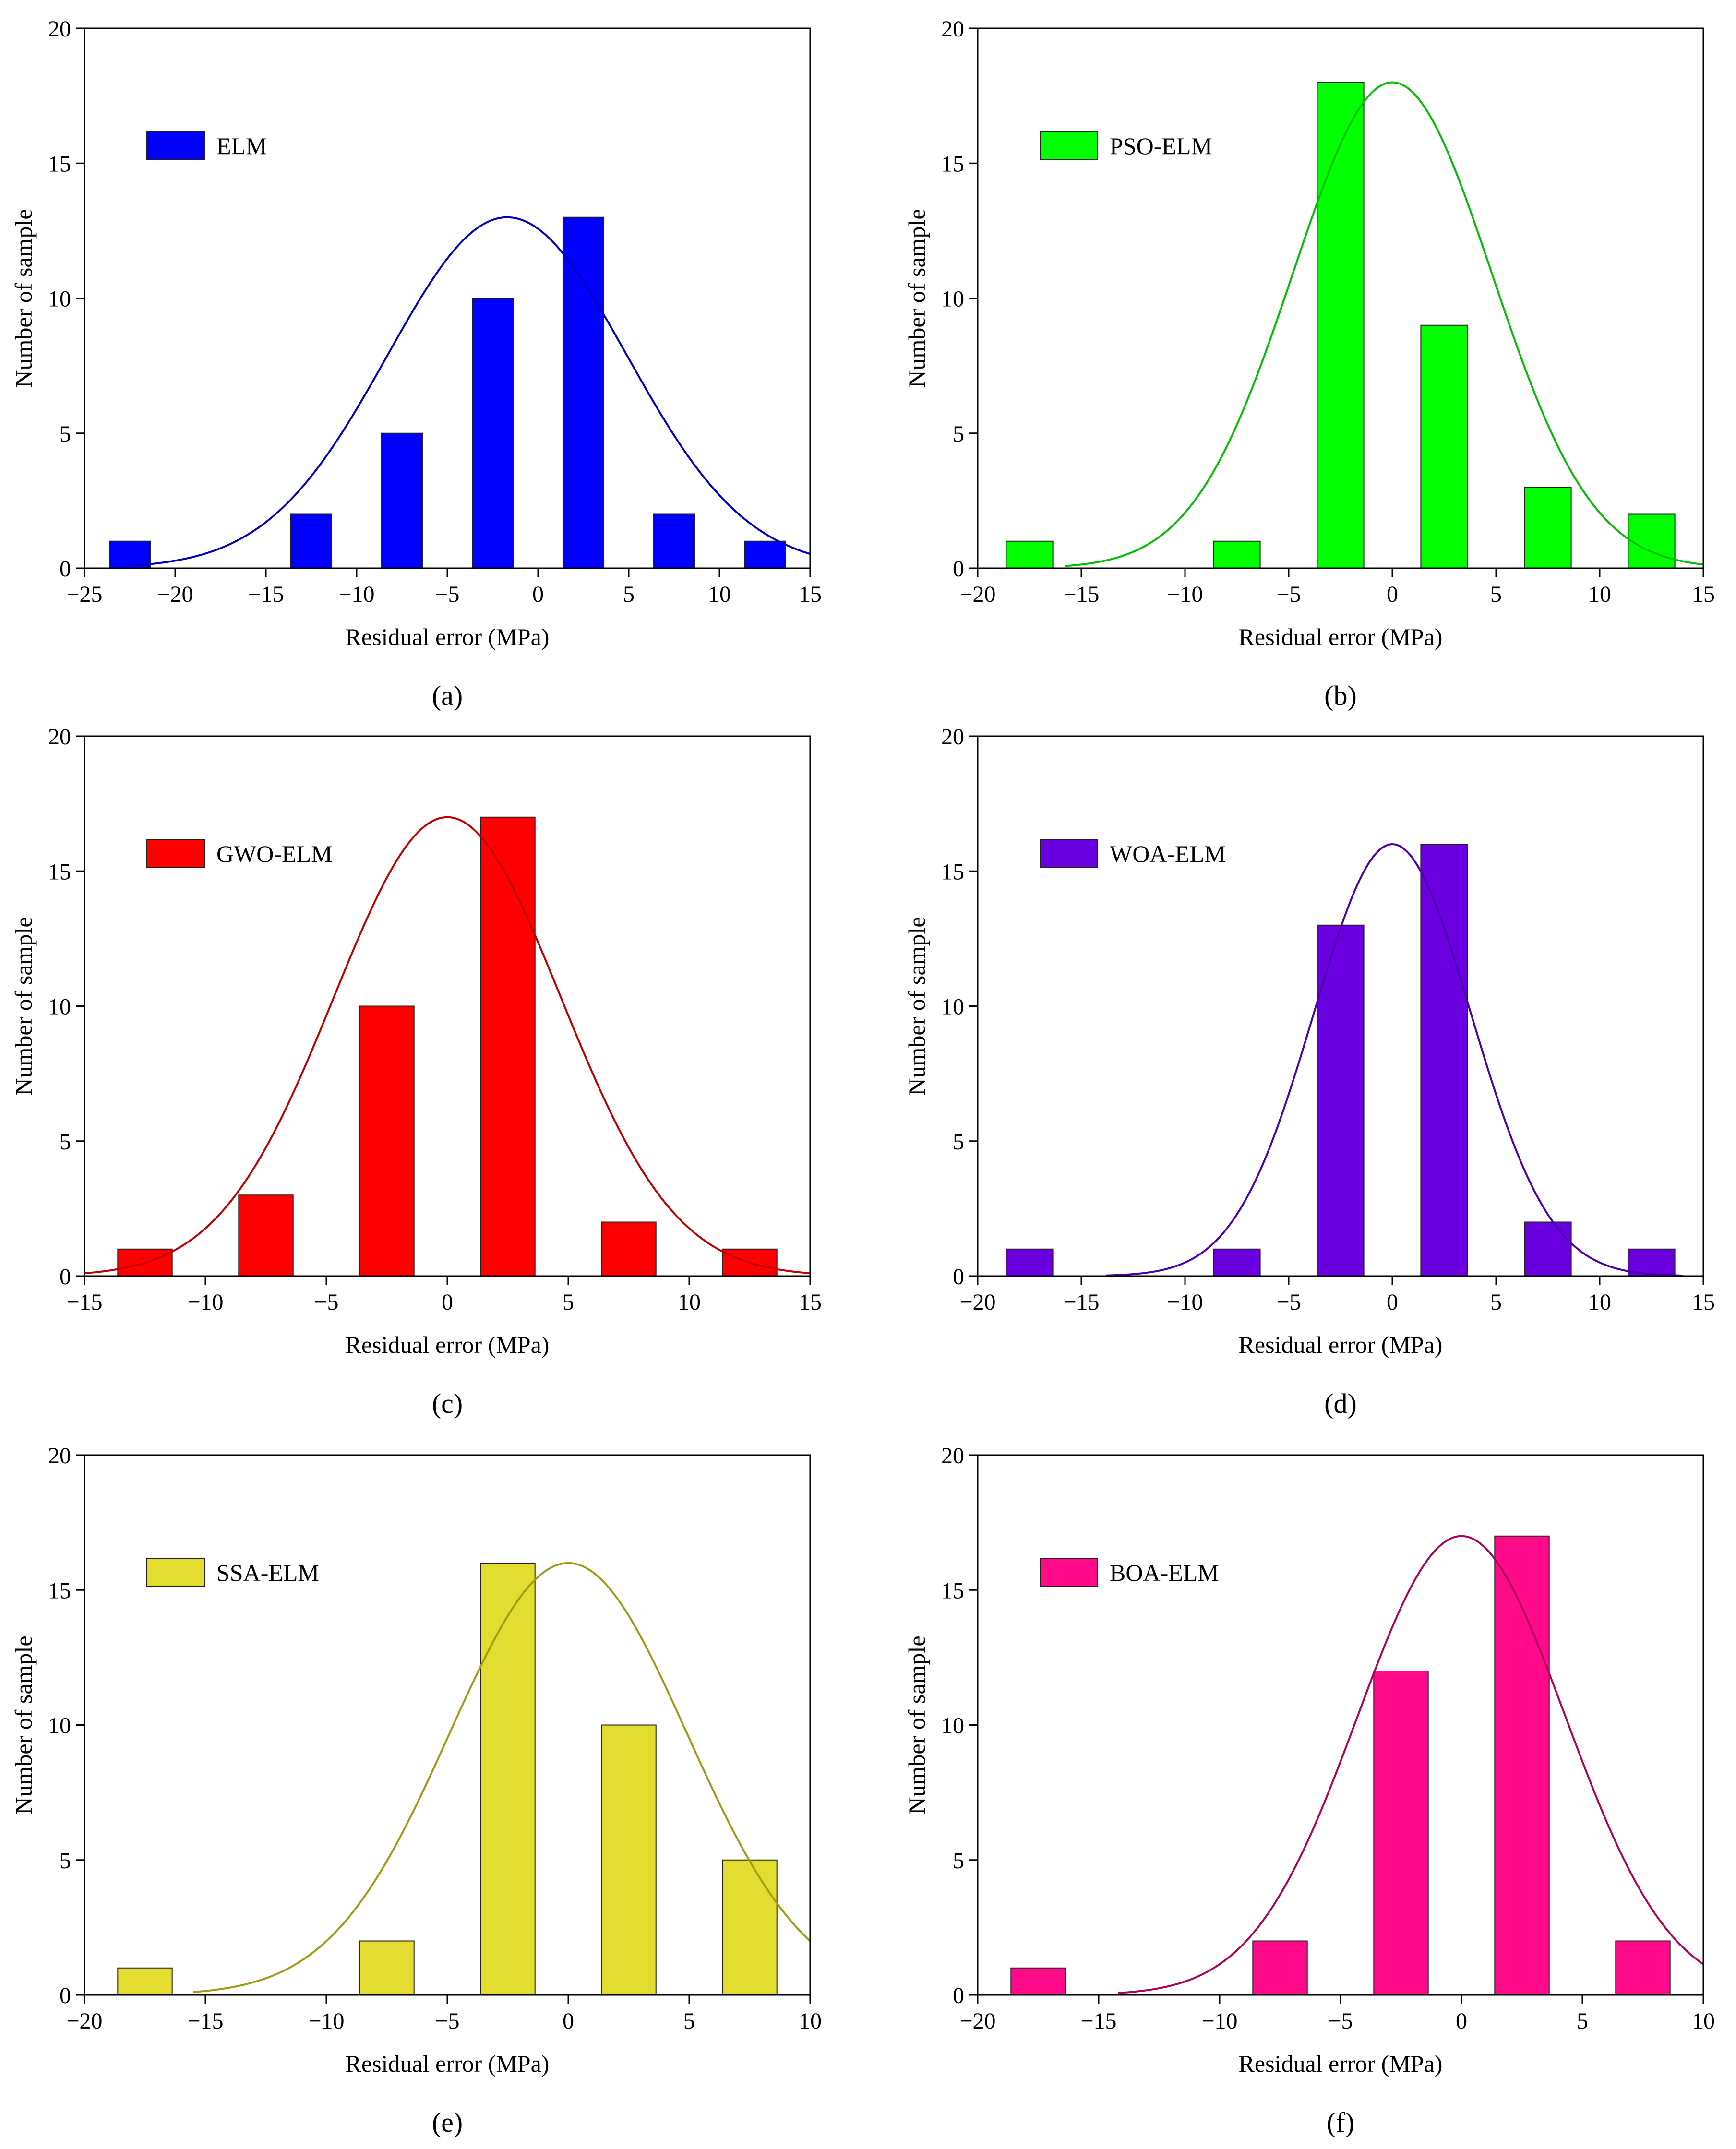  Describe the element at coordinates (1340, 695) in the screenshot. I see `panel-label: (b)` at that location.